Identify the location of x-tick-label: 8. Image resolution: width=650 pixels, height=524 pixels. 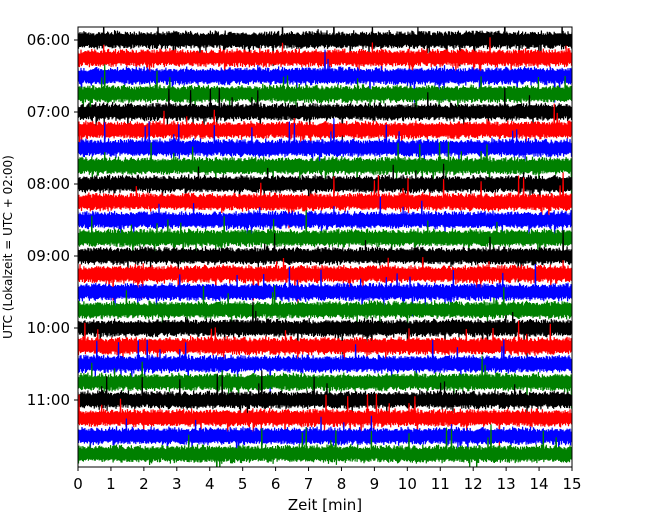
(342, 484).